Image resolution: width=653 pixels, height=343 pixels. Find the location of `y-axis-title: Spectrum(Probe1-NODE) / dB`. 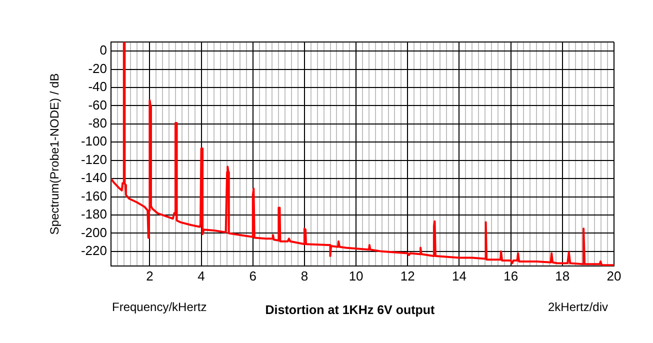

y-axis-title: Spectrum(Probe1-NODE) / dB is located at coordinates (55, 154).